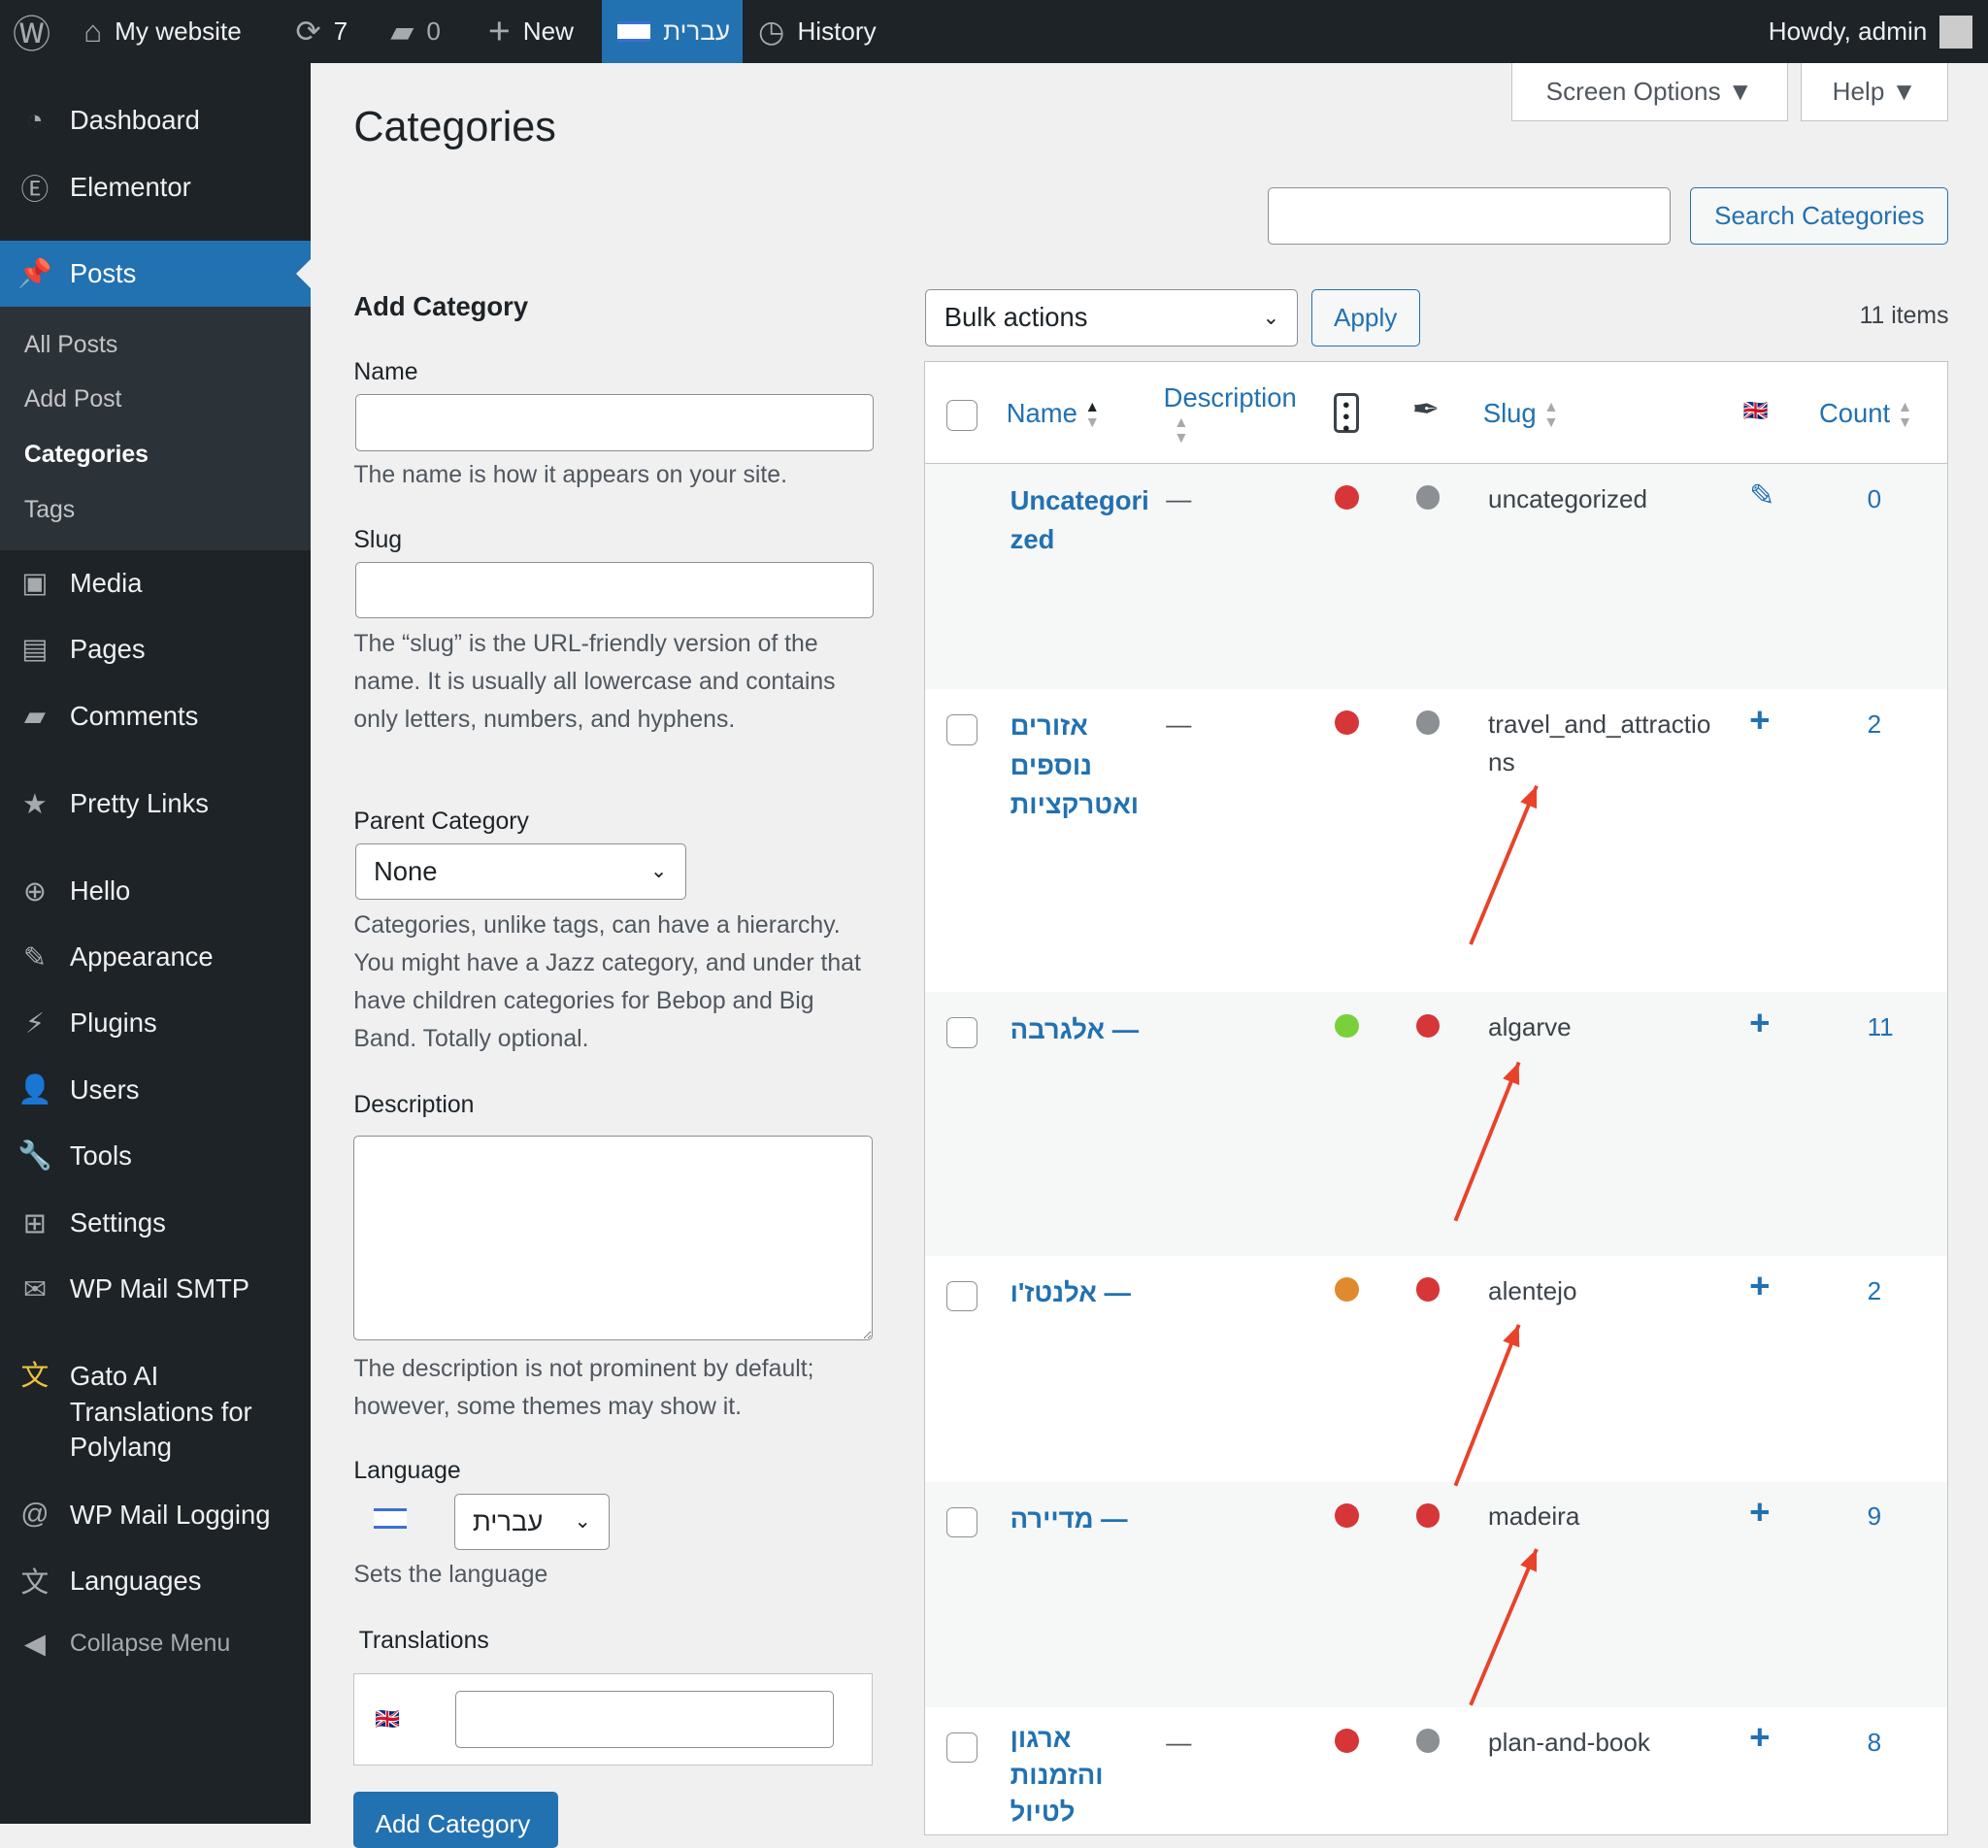 This screenshot has width=1988, height=1848. What do you see at coordinates (156, 120) in the screenshot?
I see `sidebar-item-dashboard: ◔ Dashboard` at bounding box center [156, 120].